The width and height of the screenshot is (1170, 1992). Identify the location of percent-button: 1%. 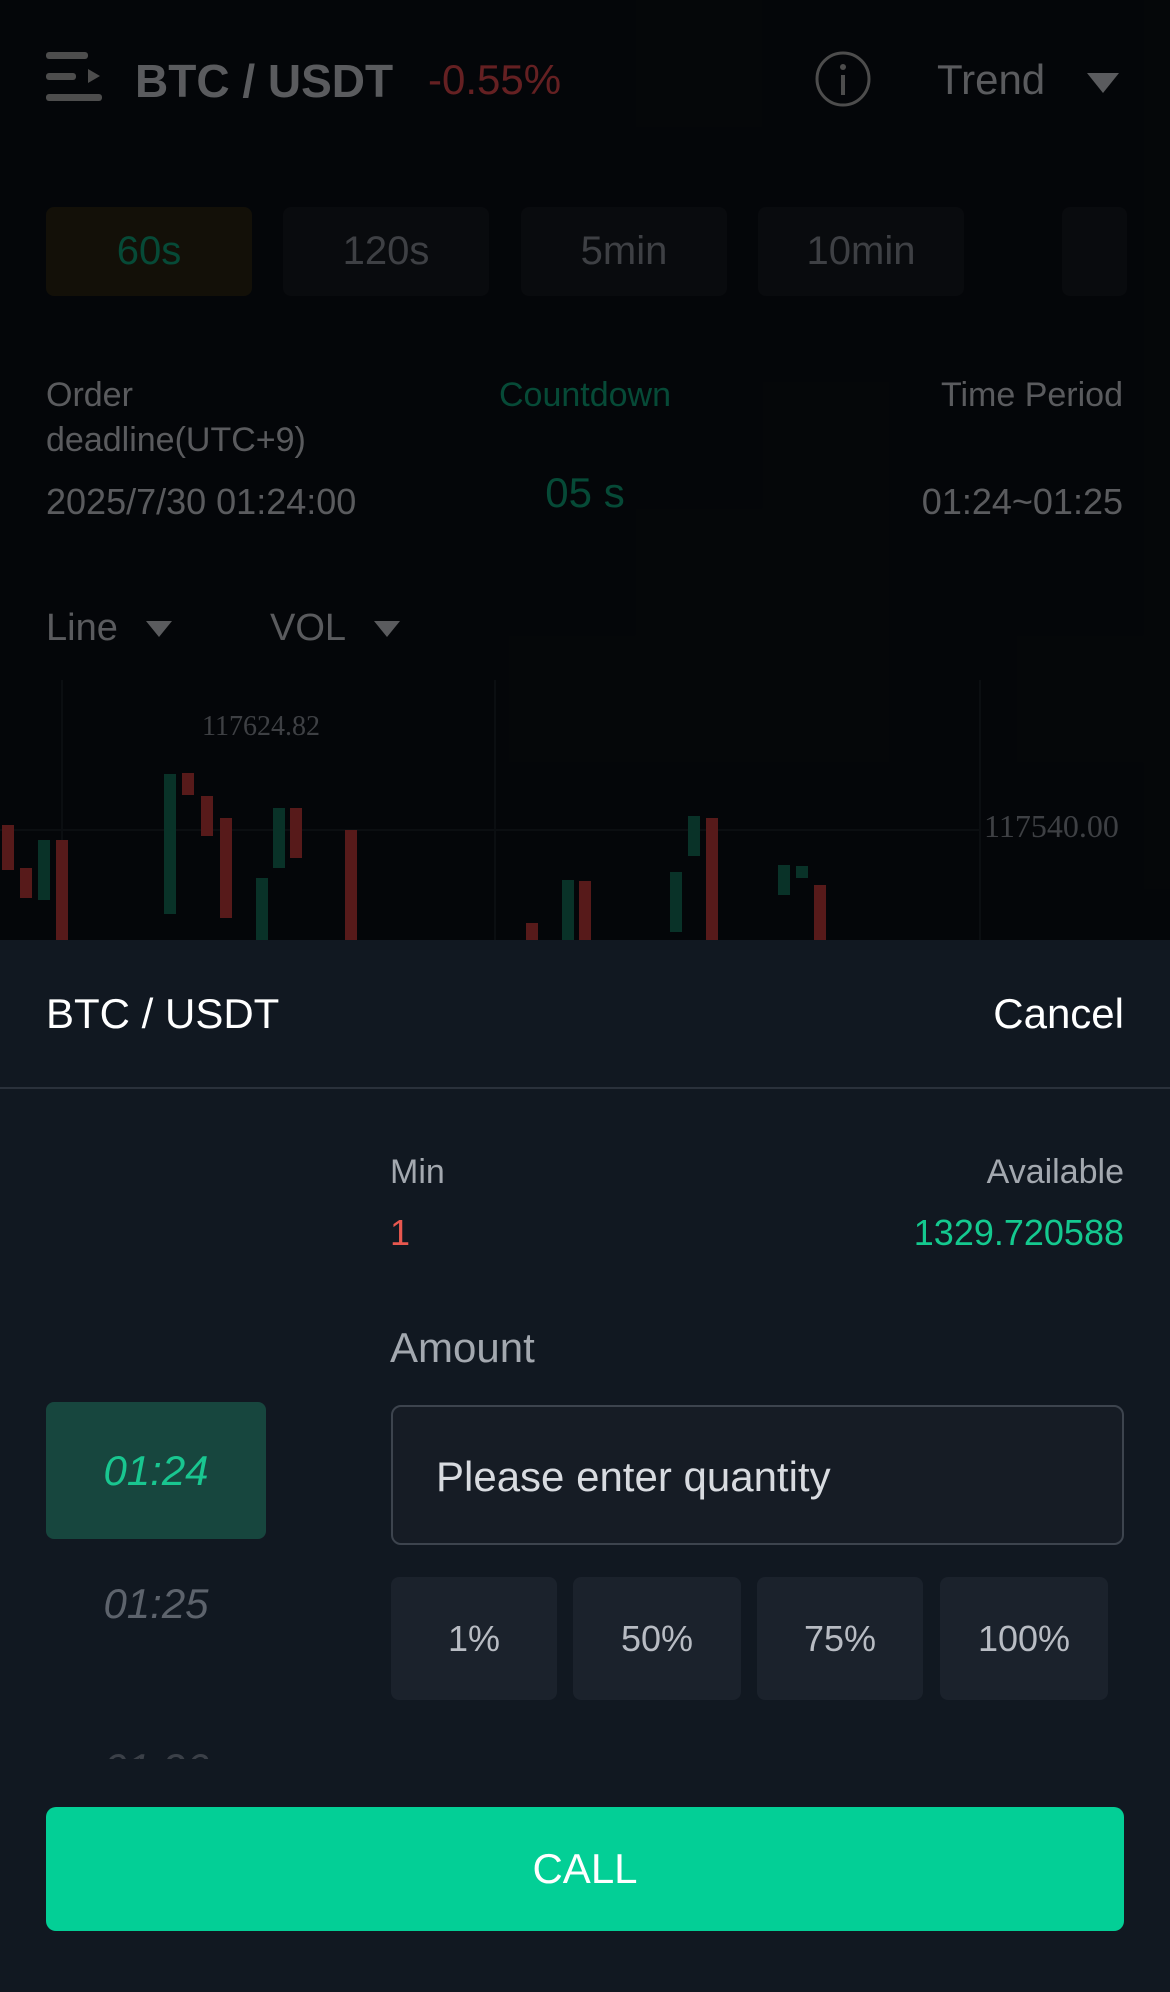
(474, 1638).